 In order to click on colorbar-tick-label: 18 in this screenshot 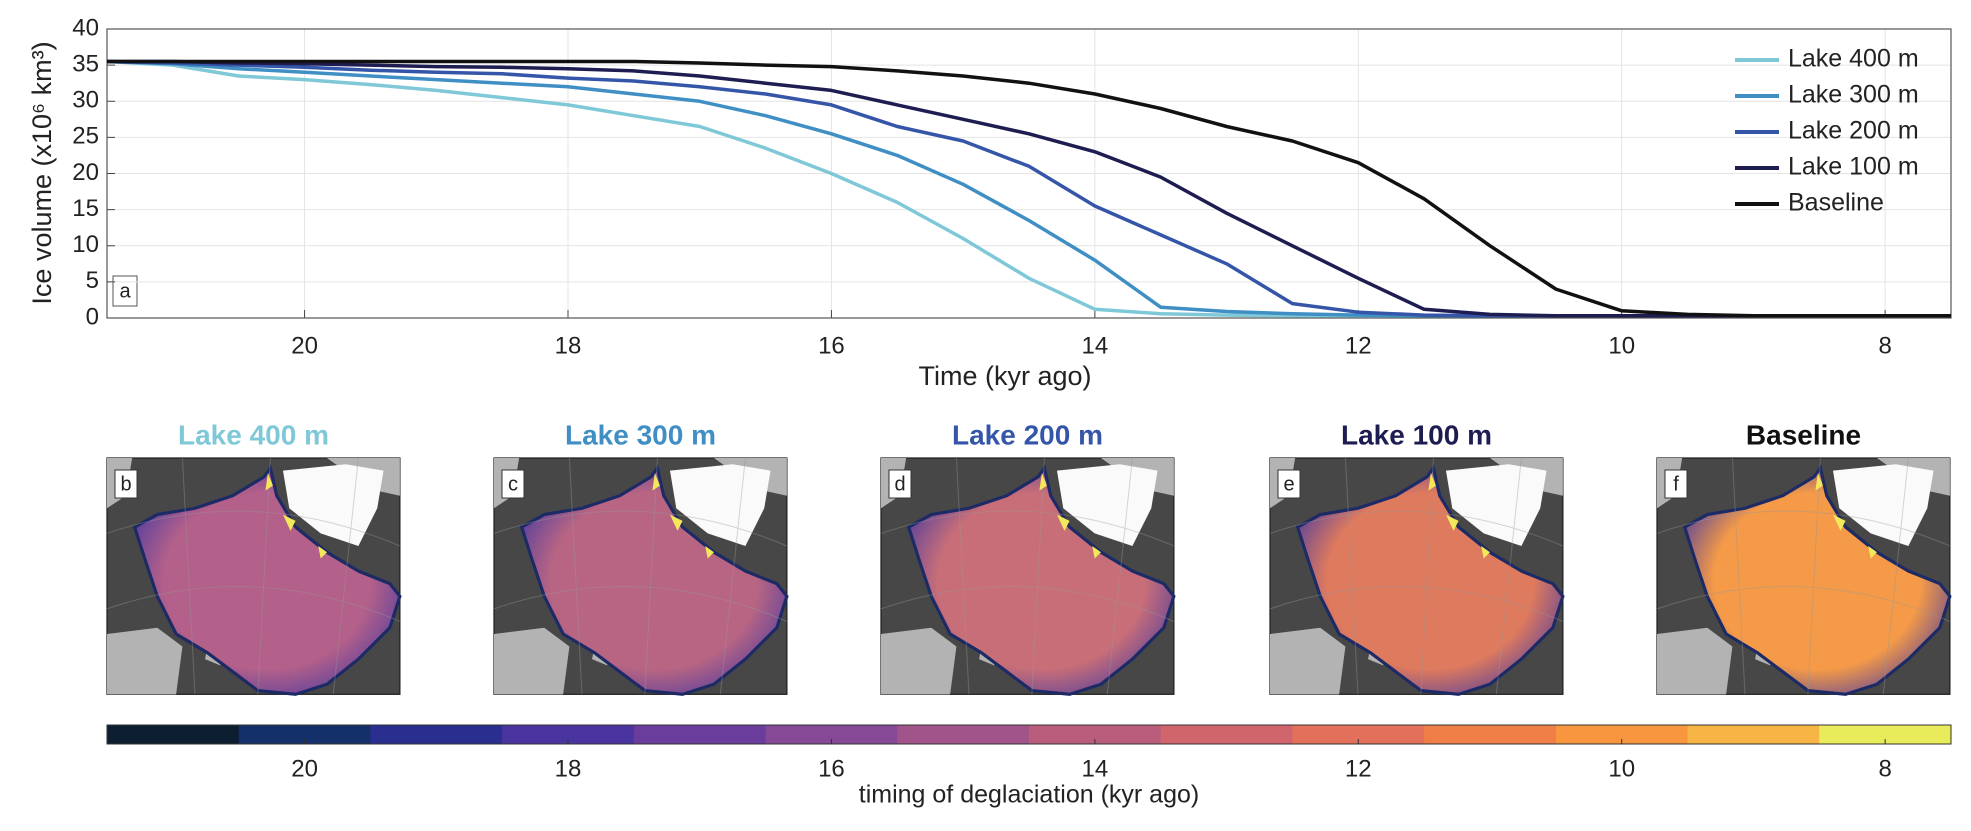, I will do `click(568, 768)`.